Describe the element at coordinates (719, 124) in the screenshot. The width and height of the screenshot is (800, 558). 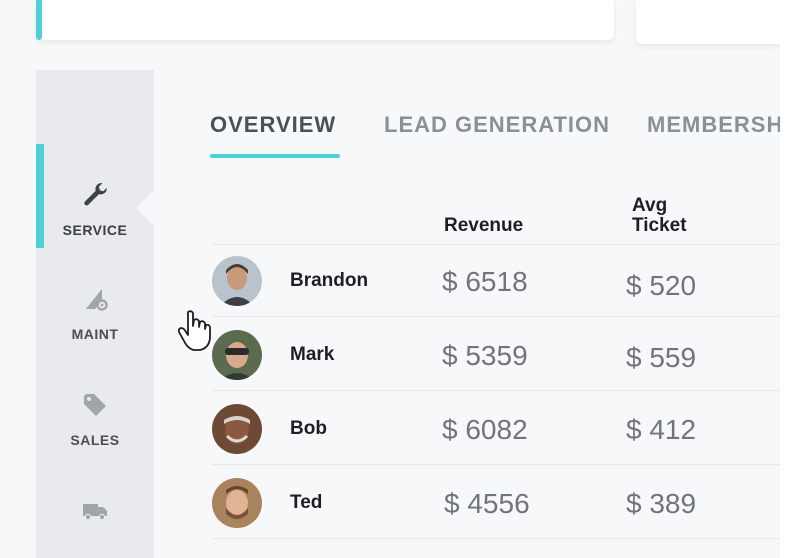
I see `tab-membership: MEMBERSHI` at that location.